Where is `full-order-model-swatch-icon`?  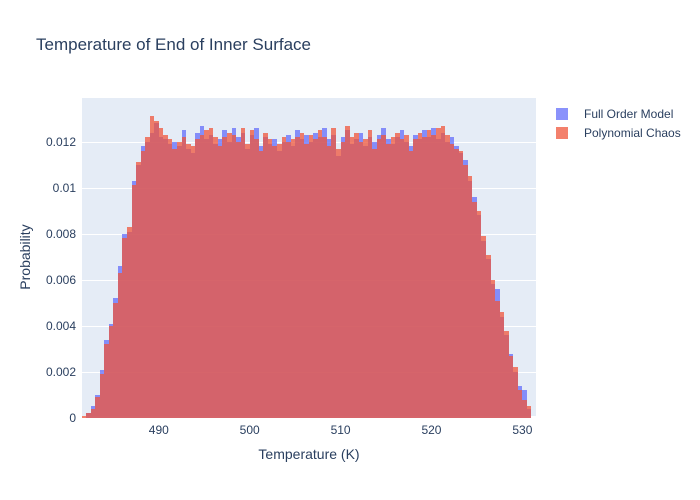
full-order-model-swatch-icon is located at coordinates (562, 113).